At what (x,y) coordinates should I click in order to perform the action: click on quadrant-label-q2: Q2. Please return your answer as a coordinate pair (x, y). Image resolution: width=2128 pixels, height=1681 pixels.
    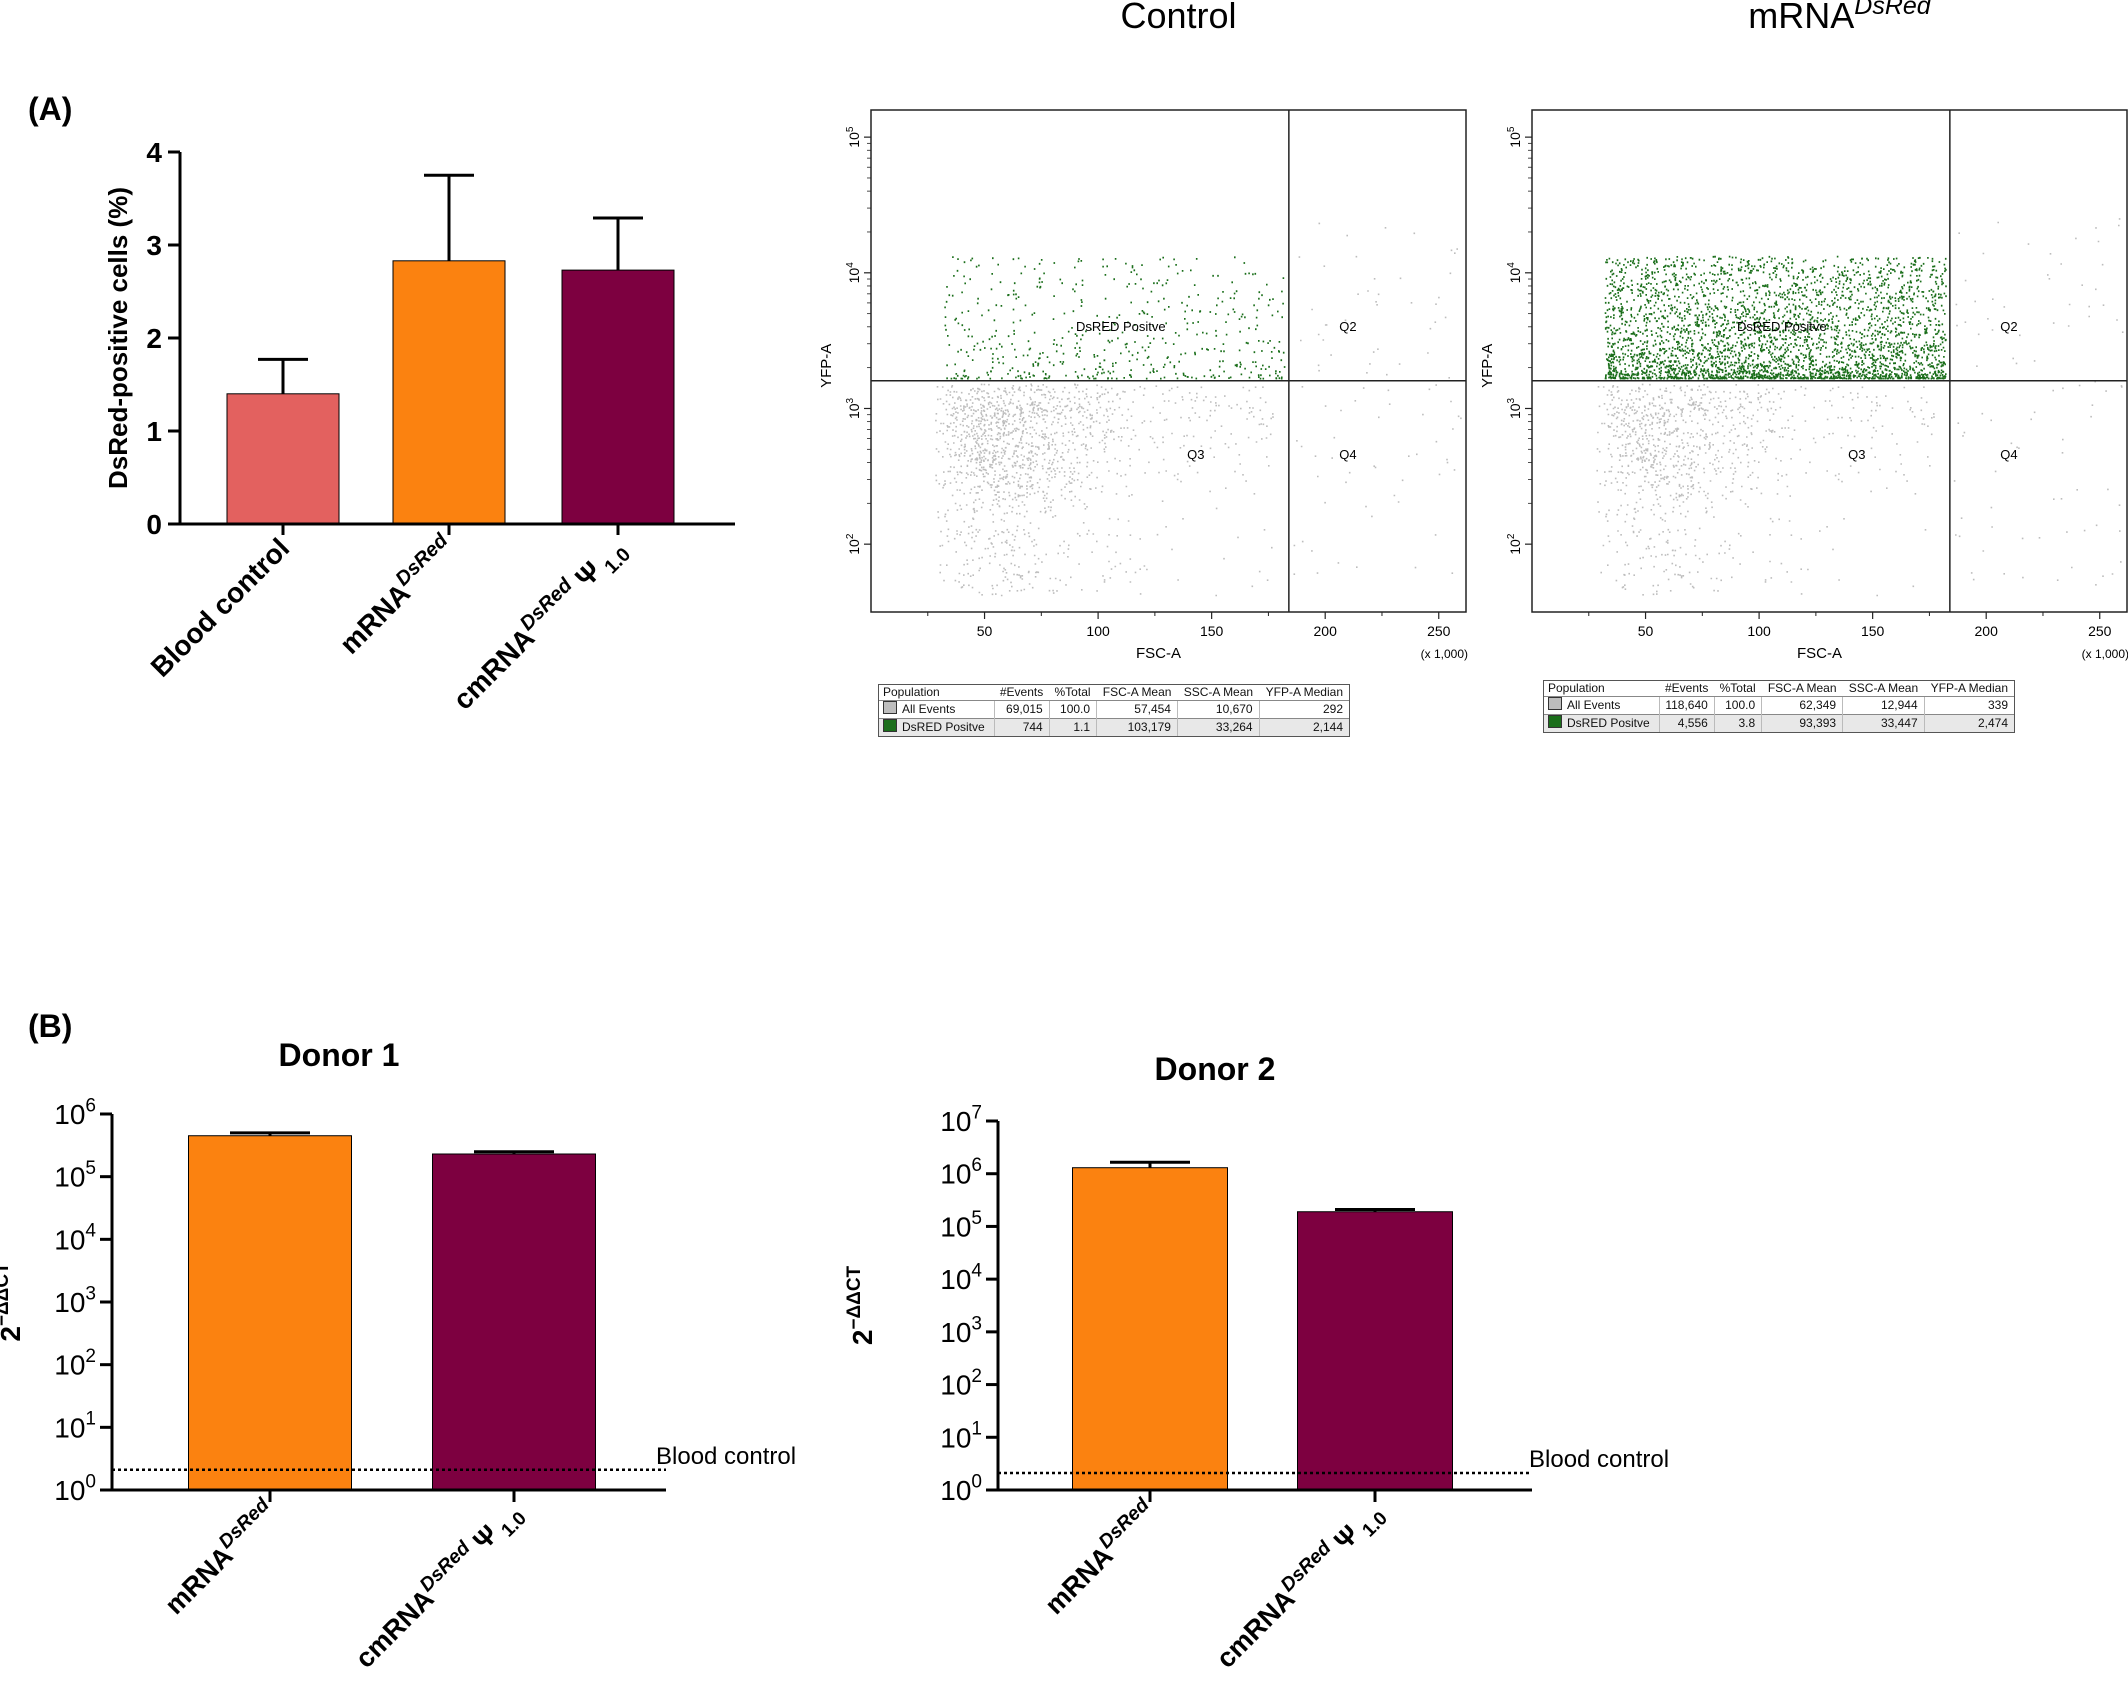
    Looking at the image, I should click on (1347, 326).